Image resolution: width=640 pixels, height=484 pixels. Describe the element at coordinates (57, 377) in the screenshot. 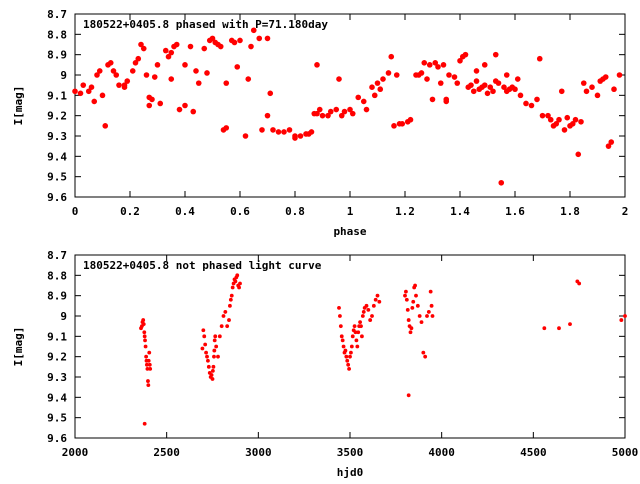

I see `unphased-ytick-label: 9.3` at that location.